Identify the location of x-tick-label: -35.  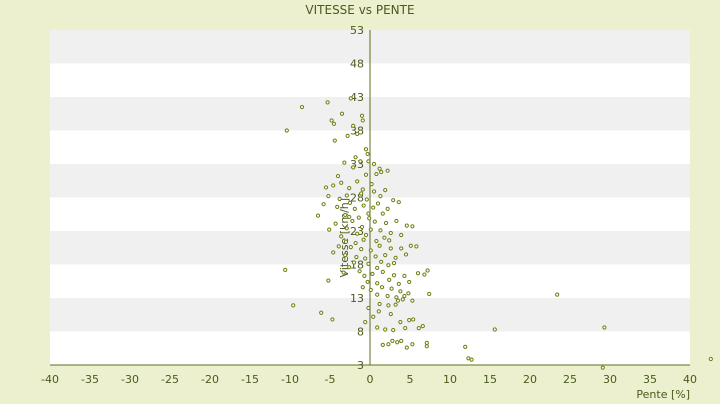
(90, 379).